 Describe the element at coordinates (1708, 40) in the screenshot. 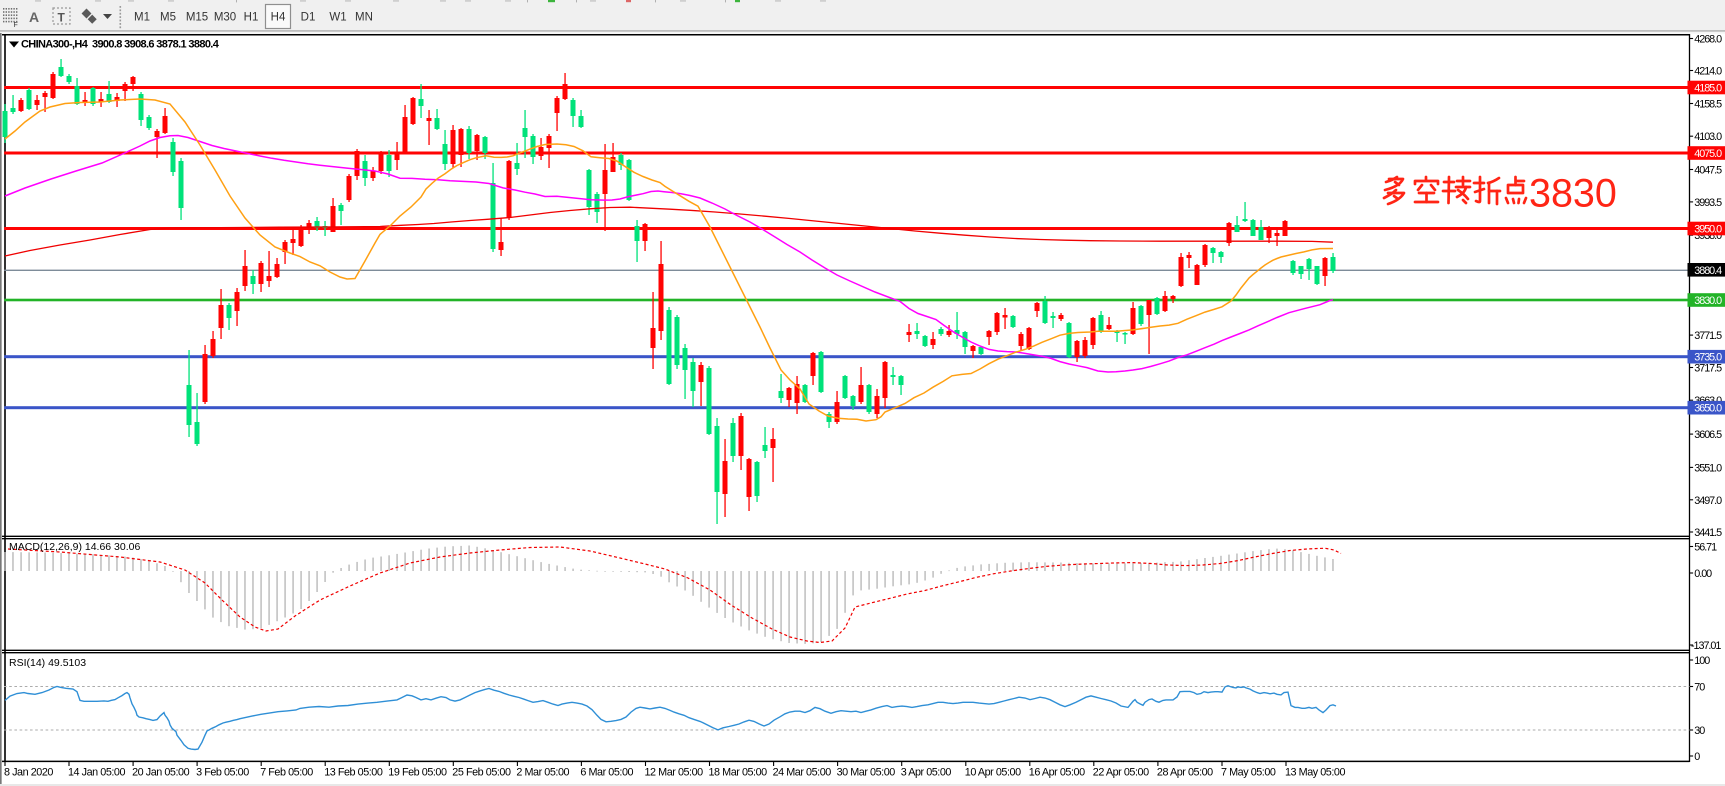

I see `svg-text: 4268.0` at that location.